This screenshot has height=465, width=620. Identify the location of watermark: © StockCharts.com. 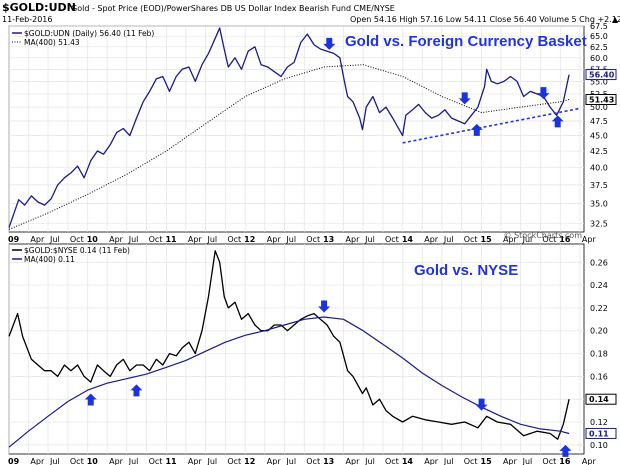
(543, 235).